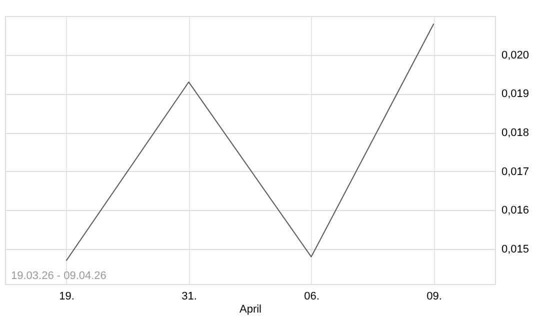 This screenshot has width=545, height=327. Describe the element at coordinates (516, 94) in the screenshot. I see `y-tick-label: 0,019` at that location.